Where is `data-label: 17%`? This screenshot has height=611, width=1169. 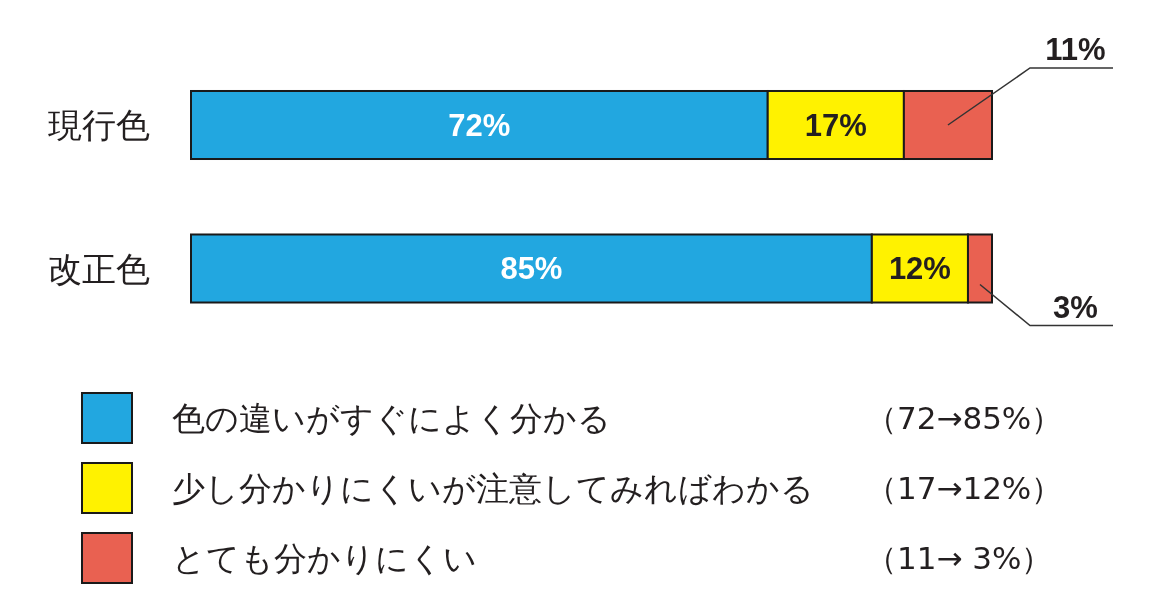
data-label: 17% is located at coordinates (835, 125).